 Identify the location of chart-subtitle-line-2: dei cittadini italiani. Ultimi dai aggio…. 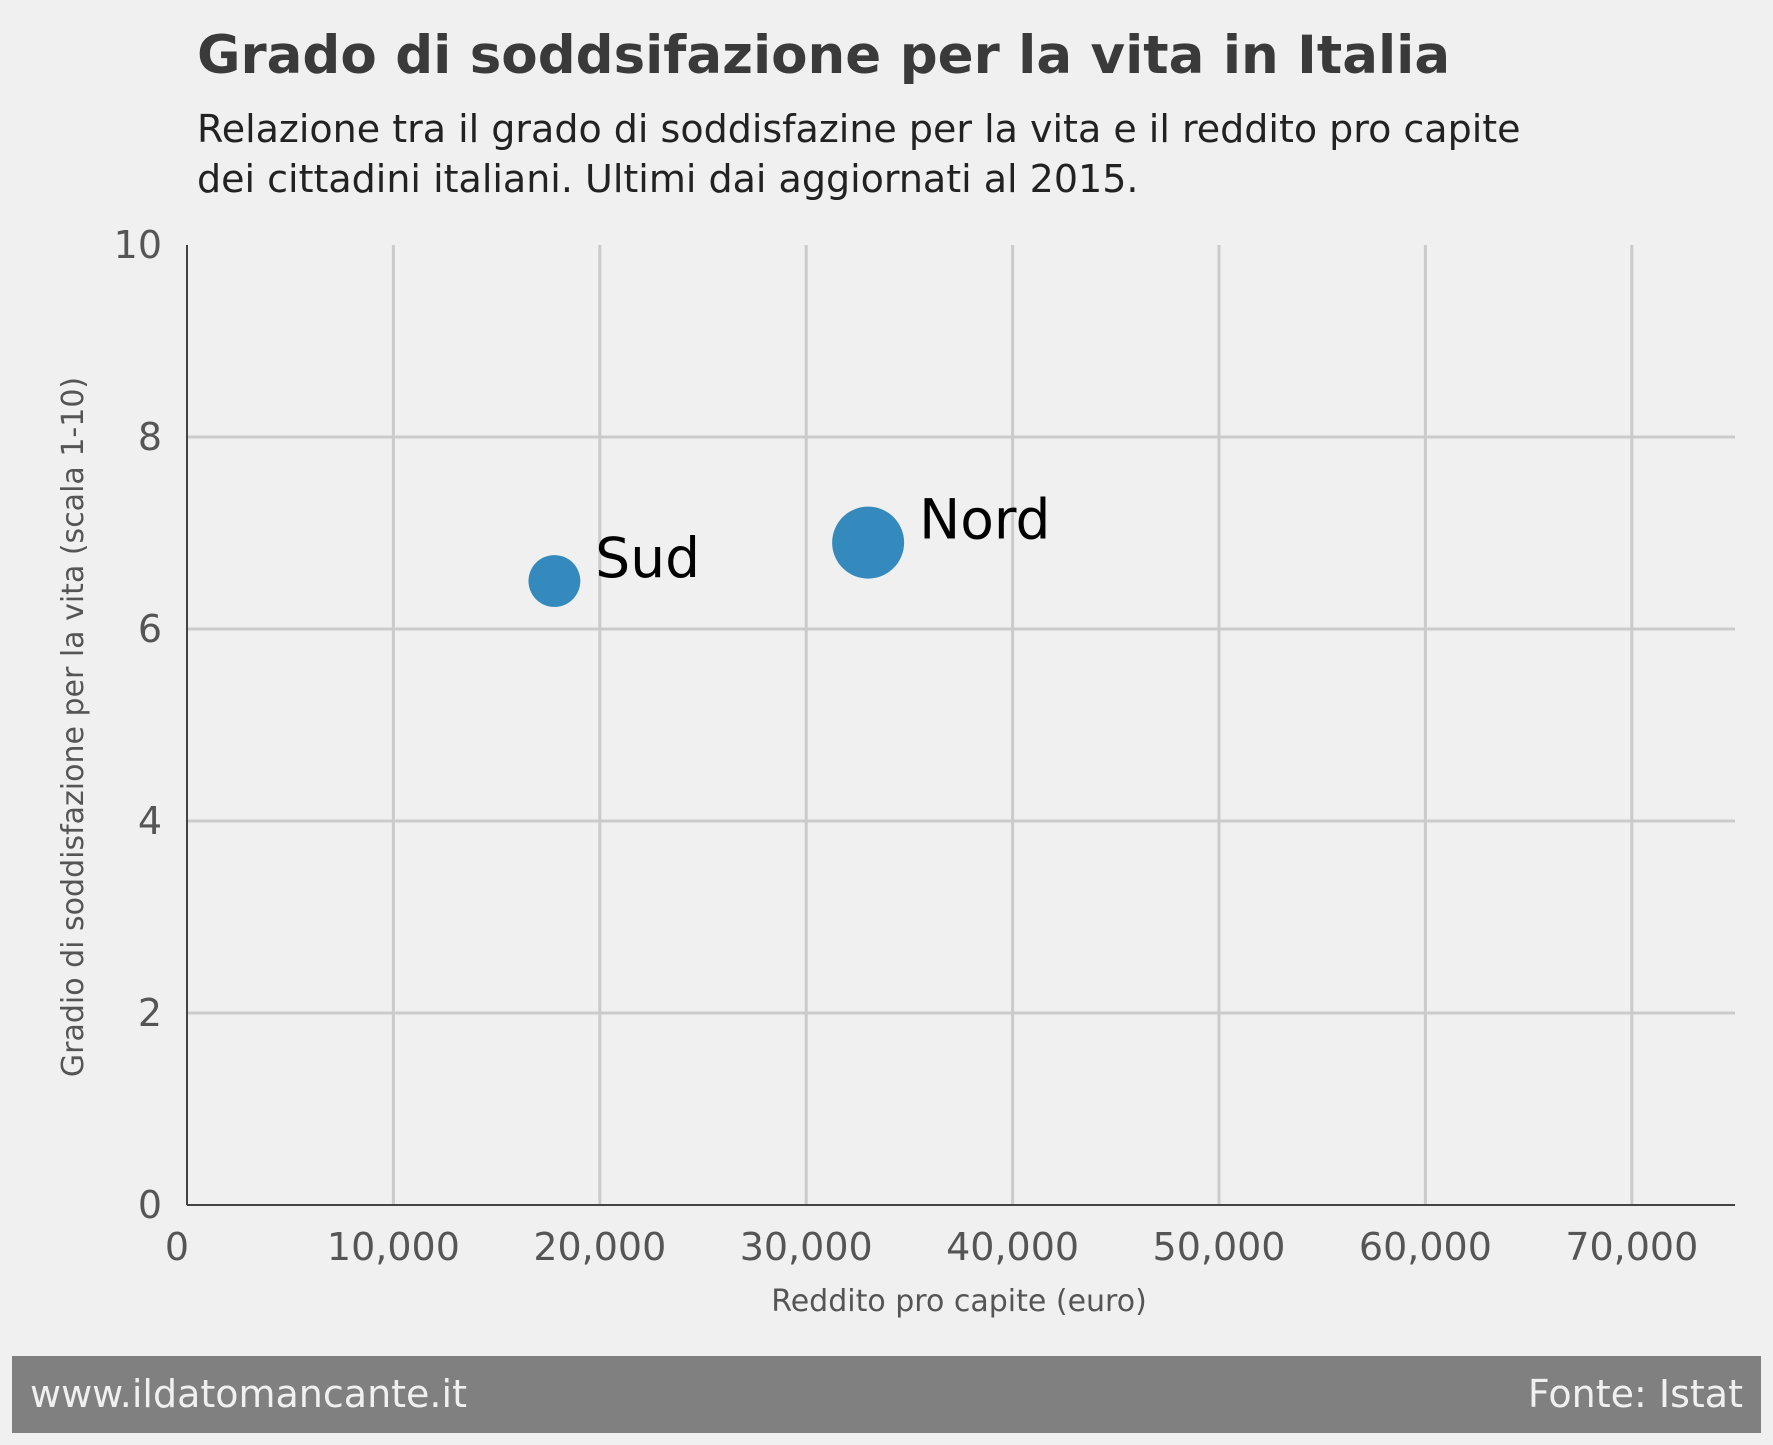
(667, 179).